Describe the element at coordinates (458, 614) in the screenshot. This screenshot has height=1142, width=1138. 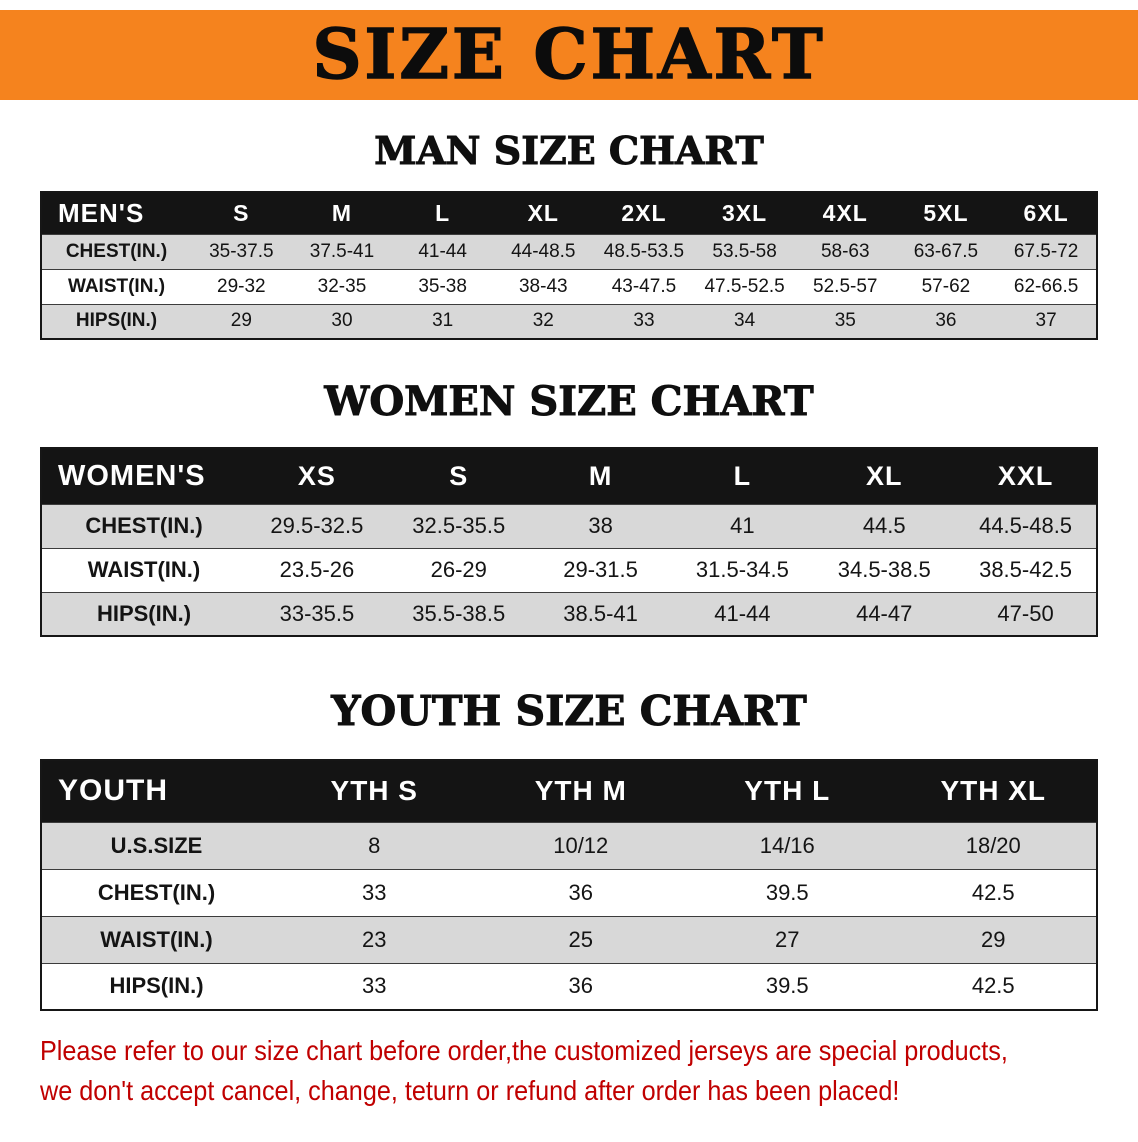
I see `measurement-value: 35.5-38.5` at that location.